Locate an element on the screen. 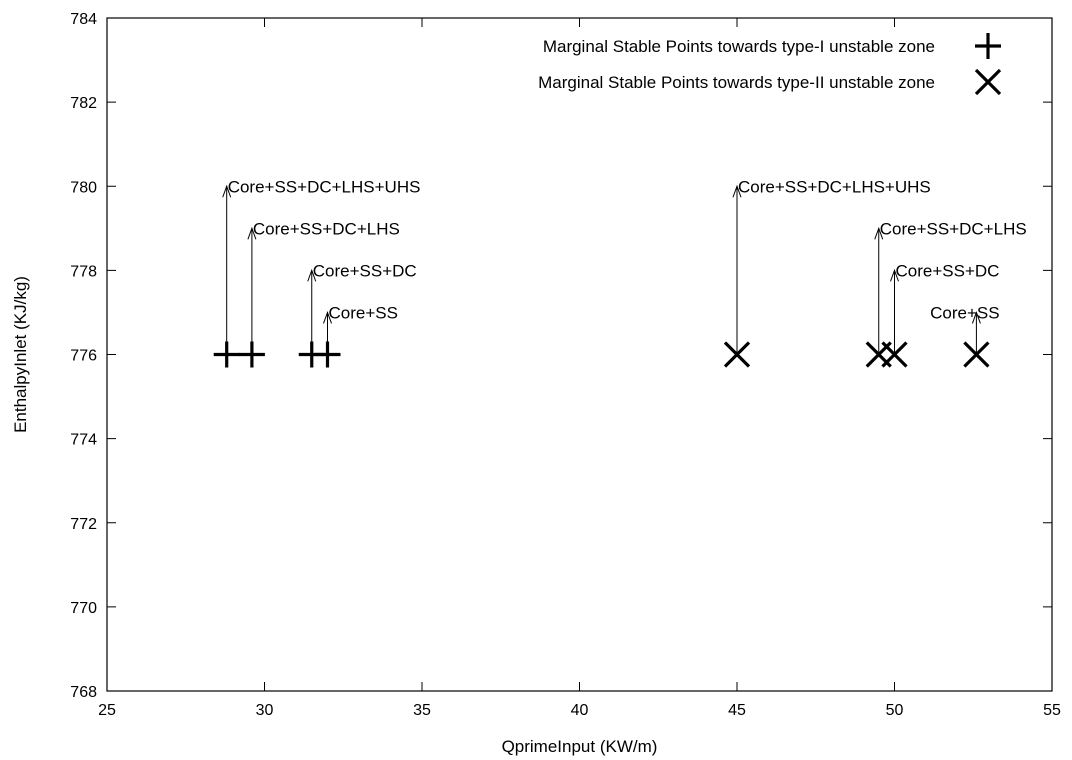 This screenshot has width=1072, height=760. y-tick-label: 776 is located at coordinates (83, 356).